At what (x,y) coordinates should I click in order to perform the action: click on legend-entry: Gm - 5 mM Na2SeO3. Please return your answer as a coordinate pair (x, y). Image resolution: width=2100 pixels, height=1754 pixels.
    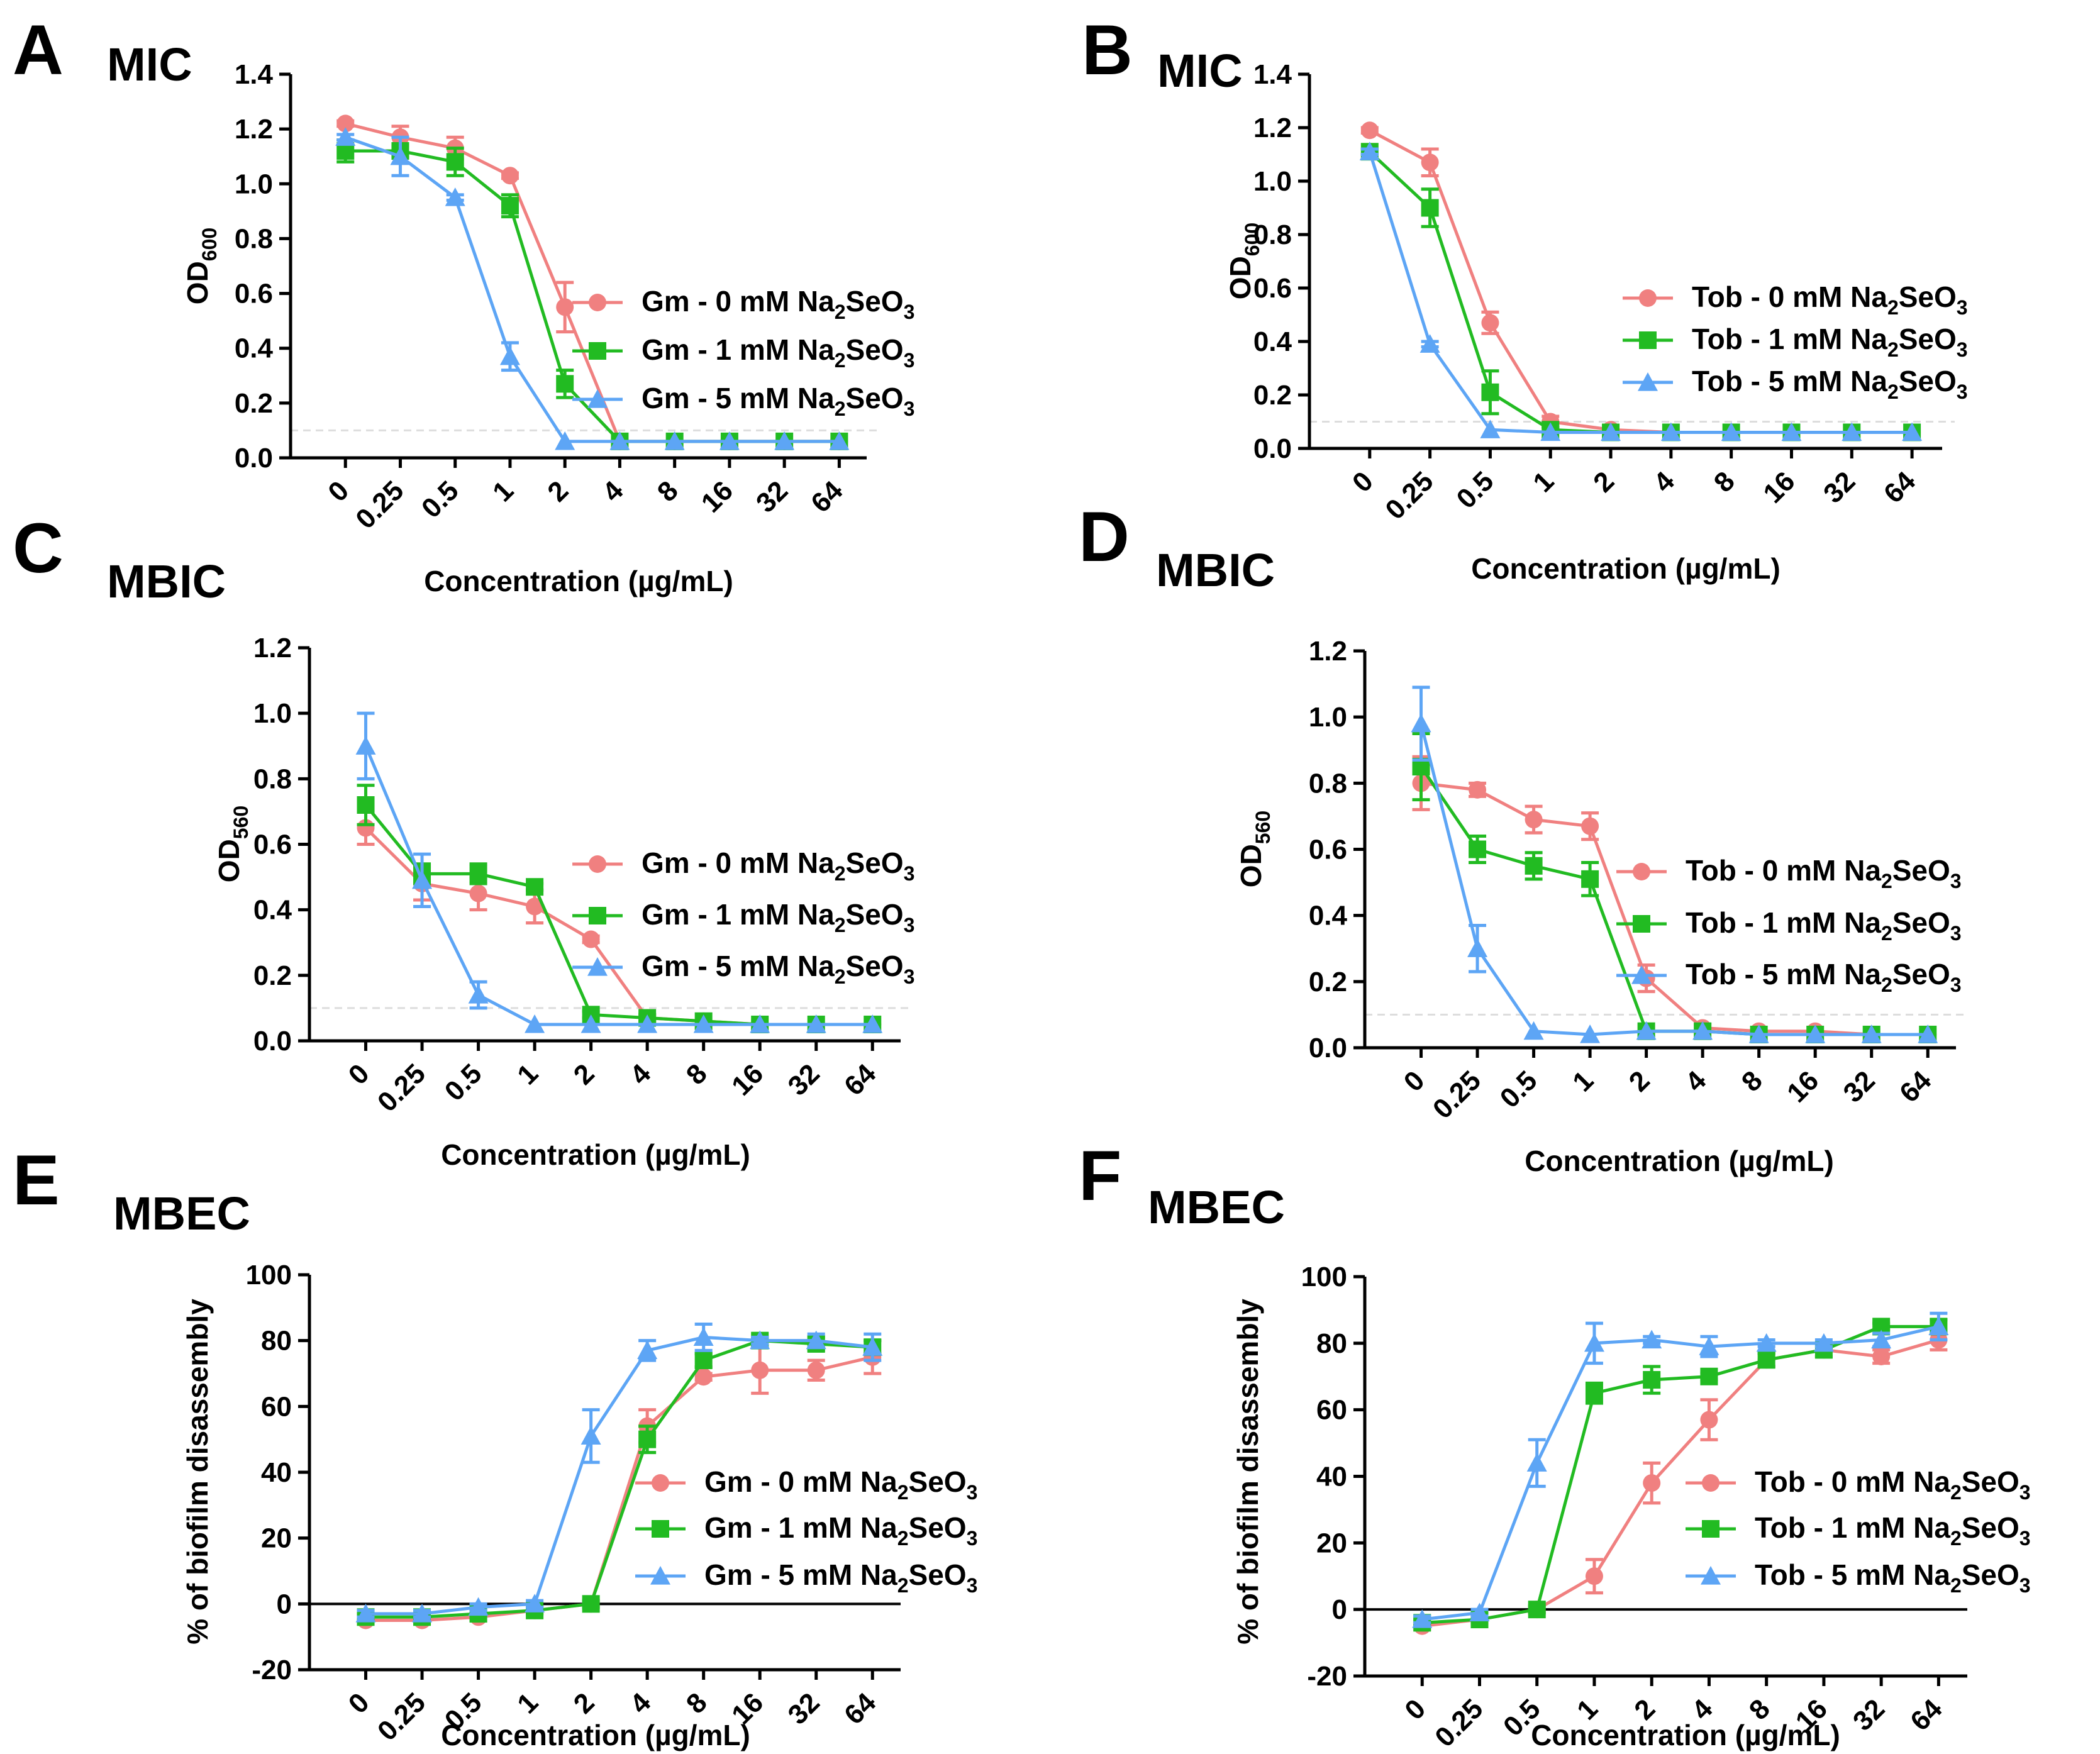
    Looking at the image, I should click on (806, 1577).